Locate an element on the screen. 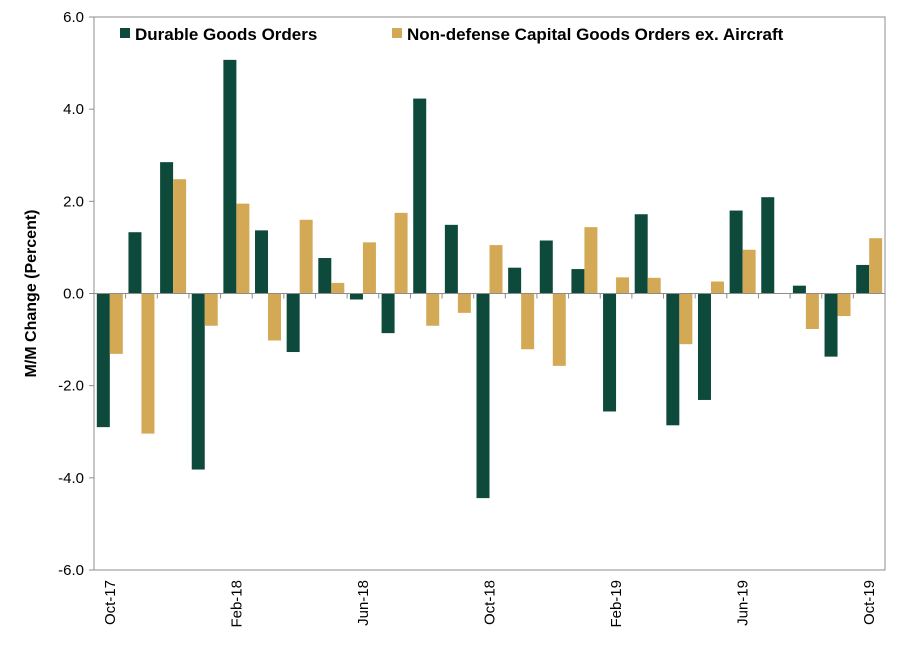  y-tick-label: 6.0 is located at coordinates (73, 17).